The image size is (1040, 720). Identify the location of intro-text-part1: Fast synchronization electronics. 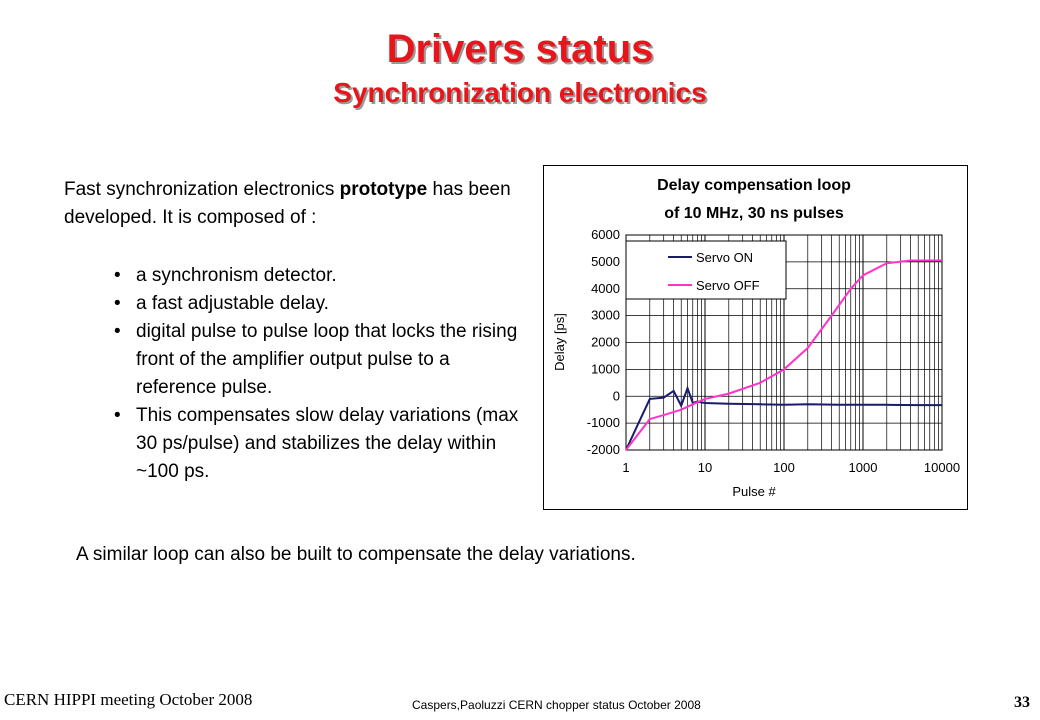
(202, 189).